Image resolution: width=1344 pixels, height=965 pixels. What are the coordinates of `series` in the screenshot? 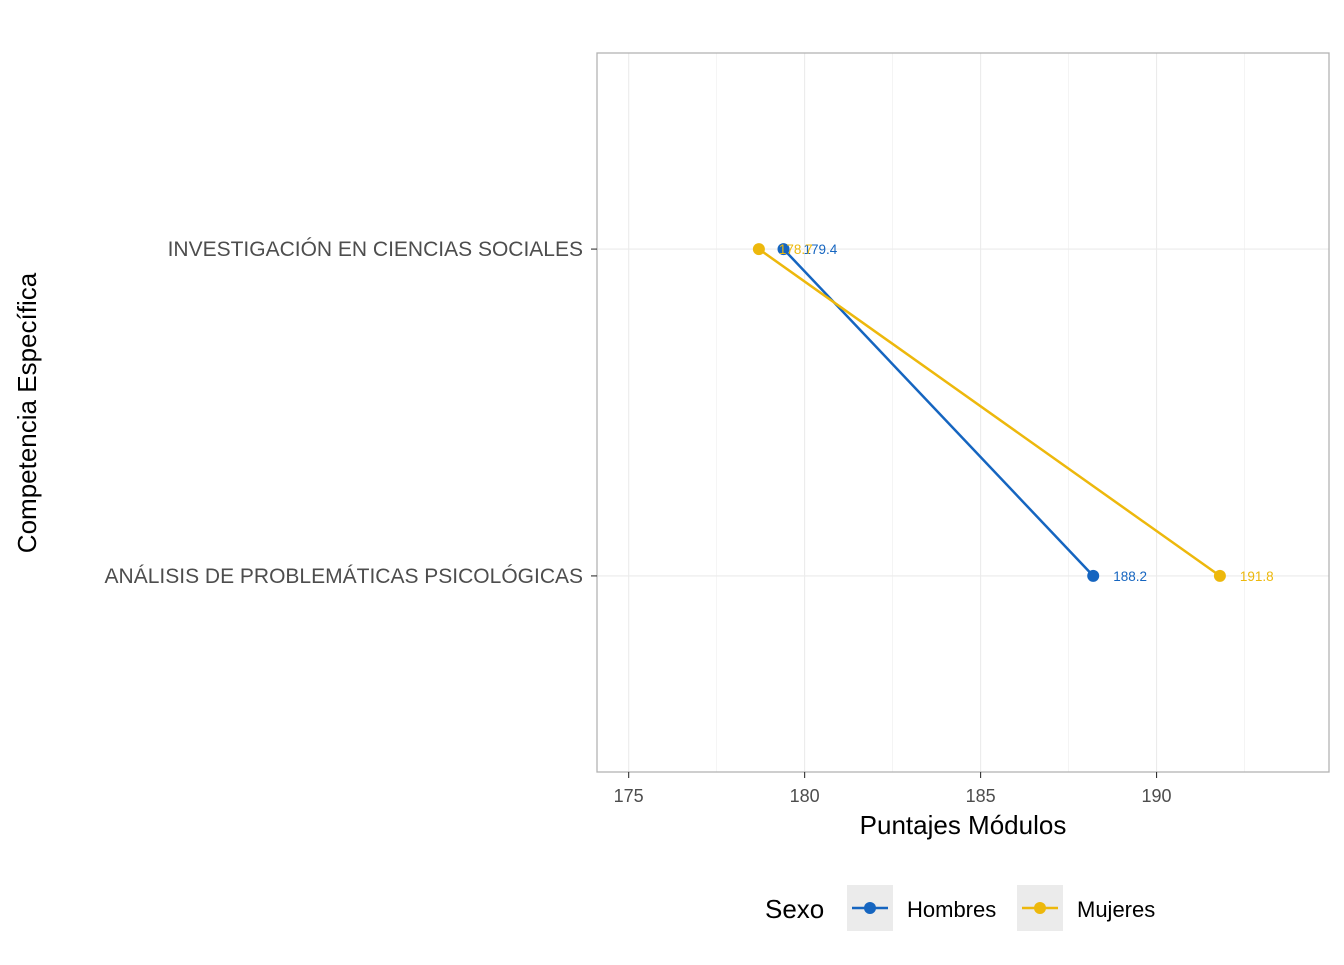 It's located at (989, 412).